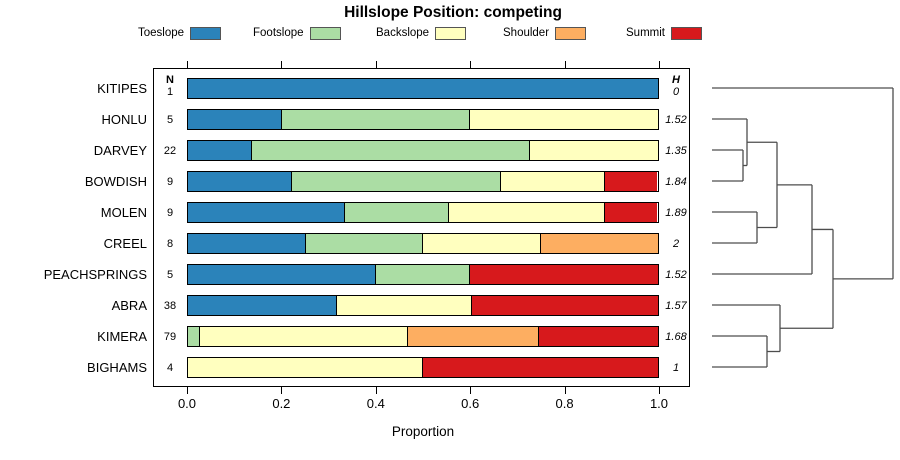 This screenshot has height=460, width=900. I want to click on stacked-bar-honlu, so click(423, 119).